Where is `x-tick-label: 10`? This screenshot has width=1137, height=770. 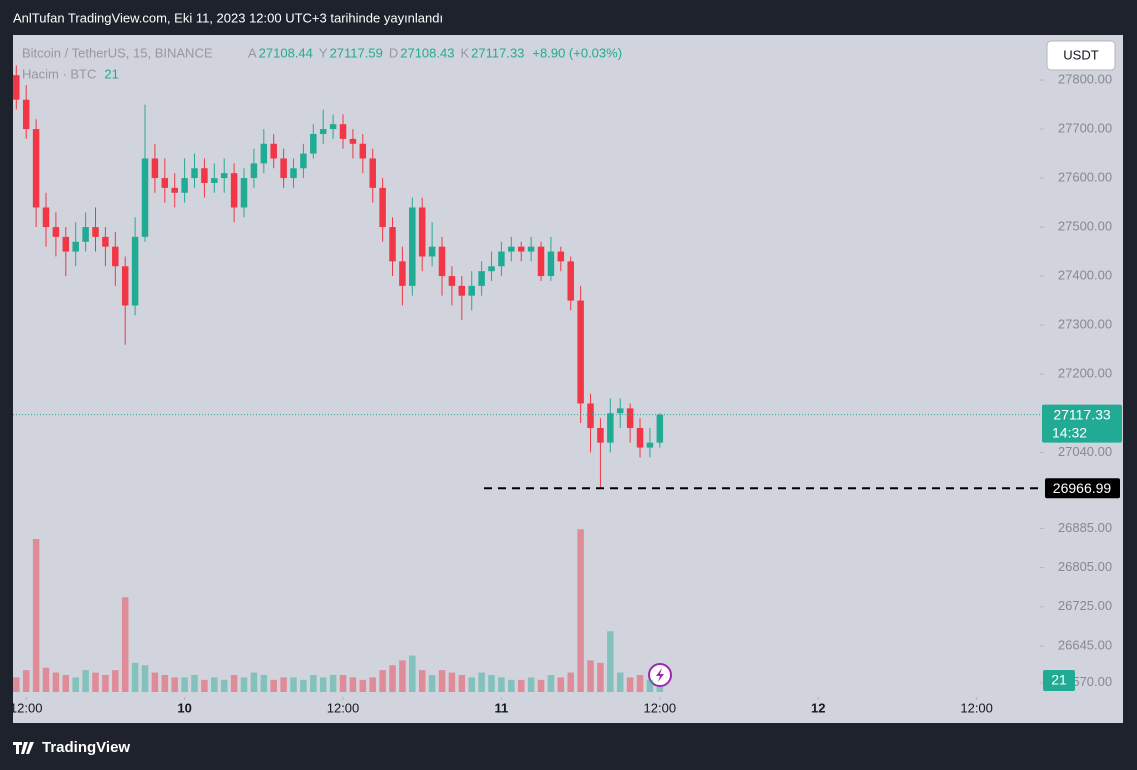 x-tick-label: 10 is located at coordinates (184, 707).